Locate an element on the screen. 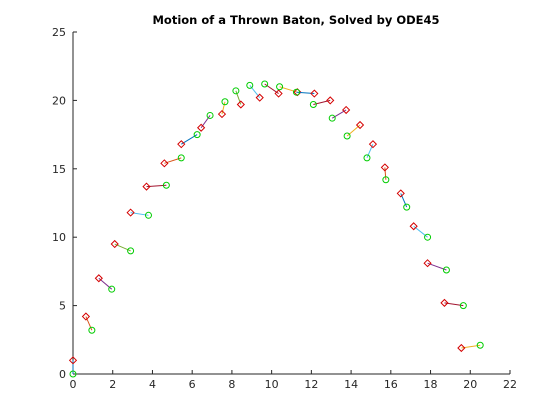  y-tick-label: 15 is located at coordinates (59, 169).